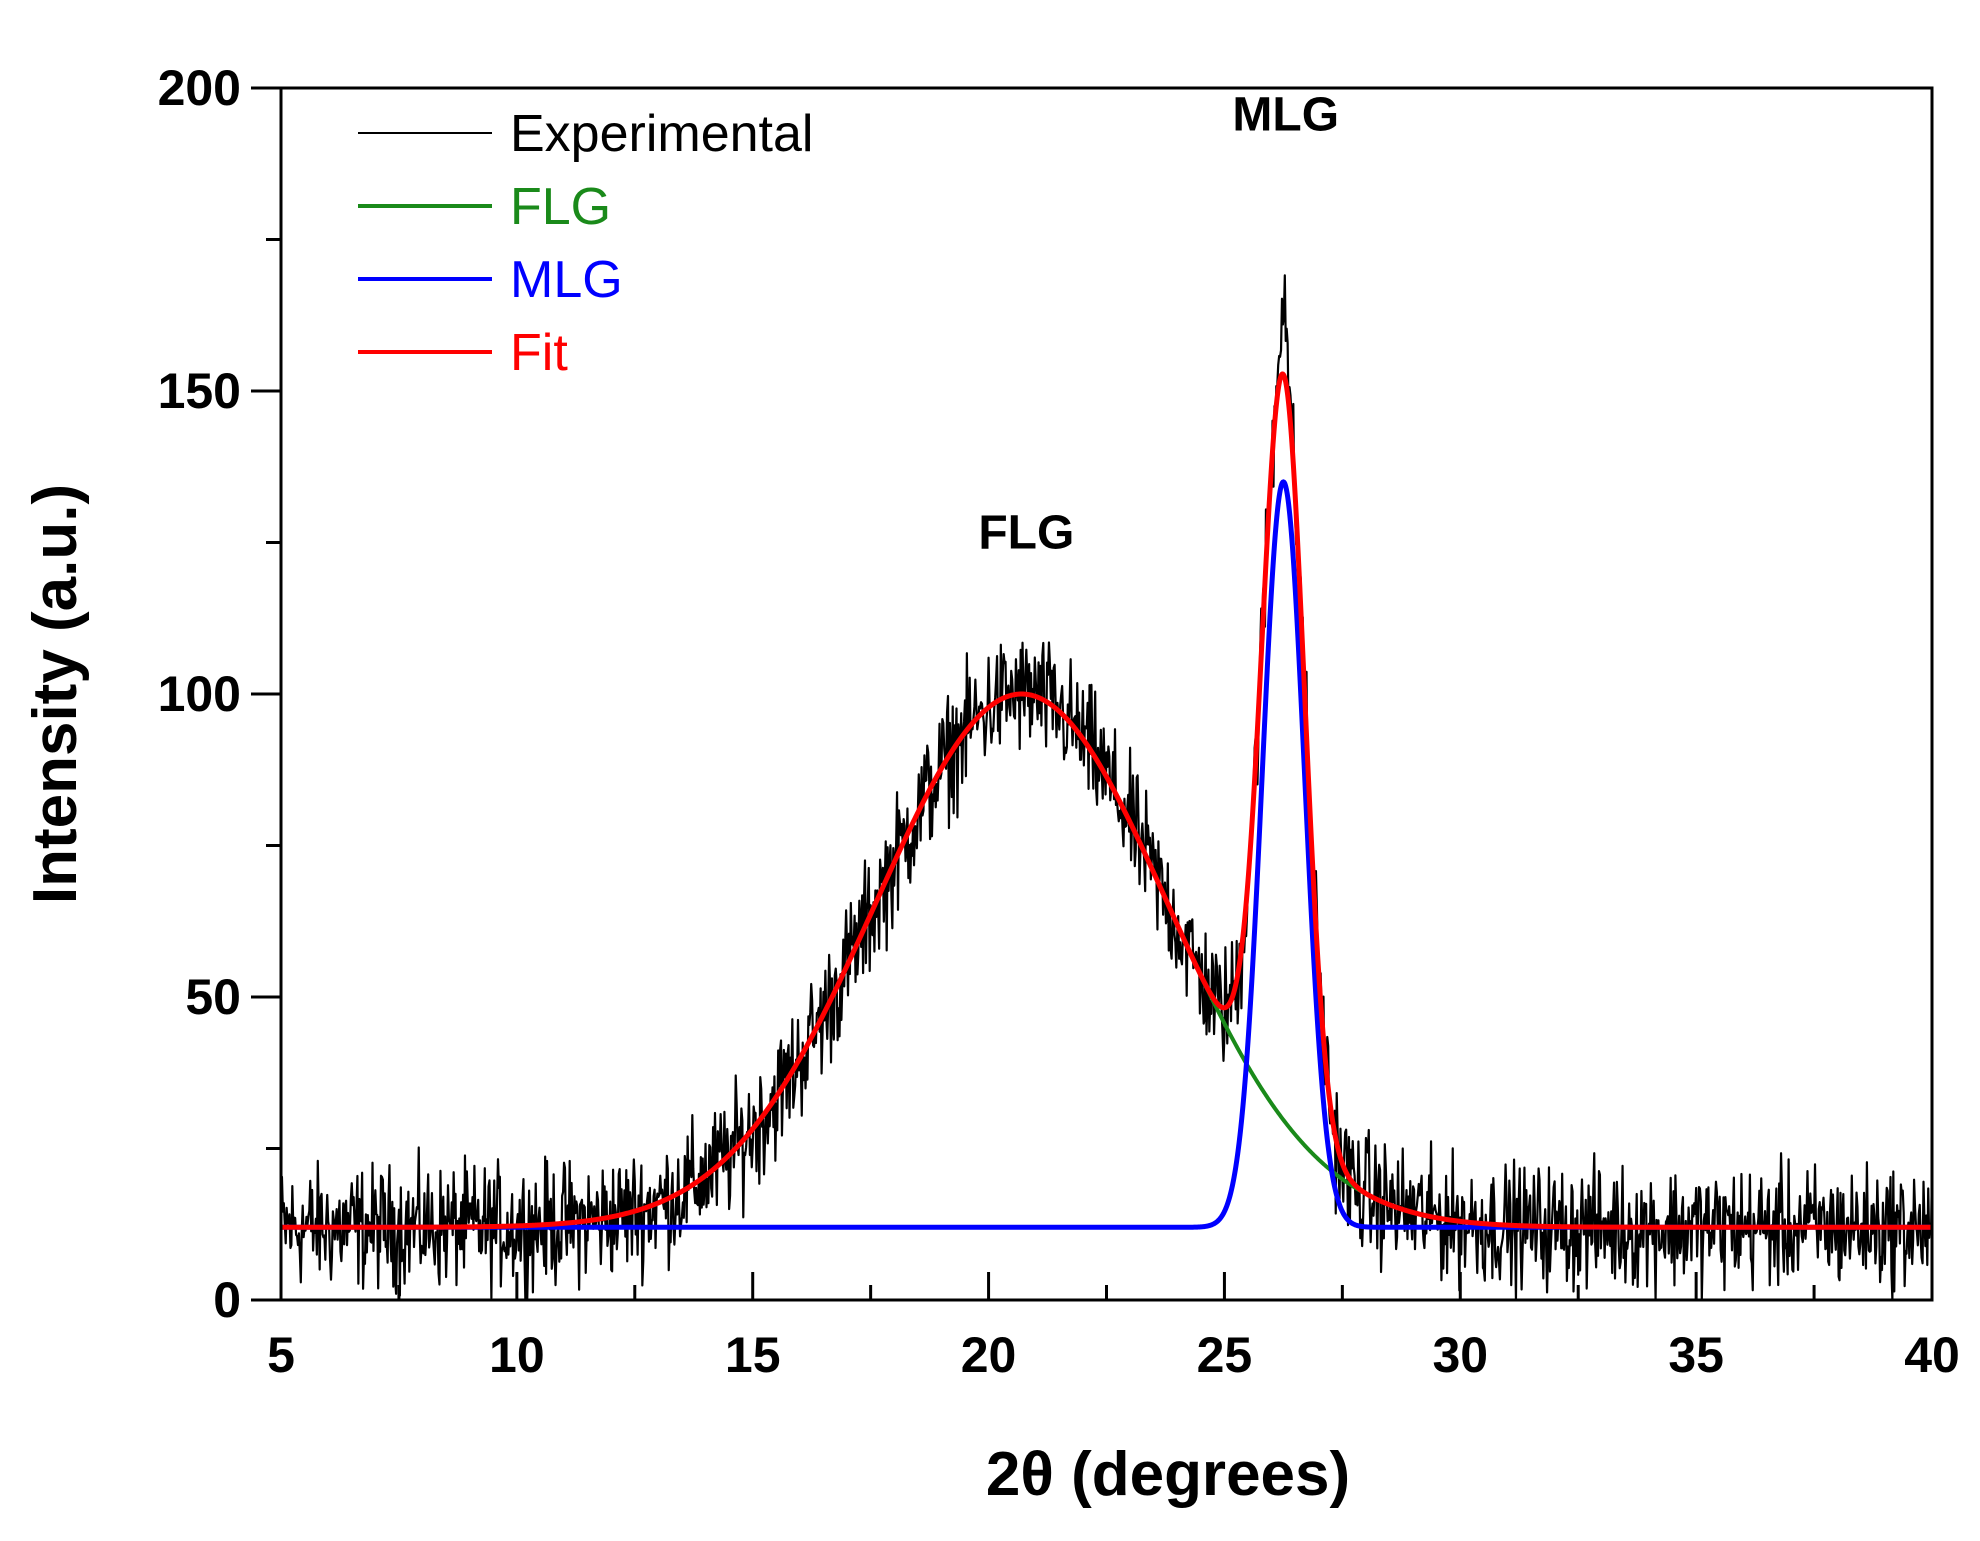  What do you see at coordinates (1285, 114) in the screenshot?
I see `peak-label-mlg: MLG` at bounding box center [1285, 114].